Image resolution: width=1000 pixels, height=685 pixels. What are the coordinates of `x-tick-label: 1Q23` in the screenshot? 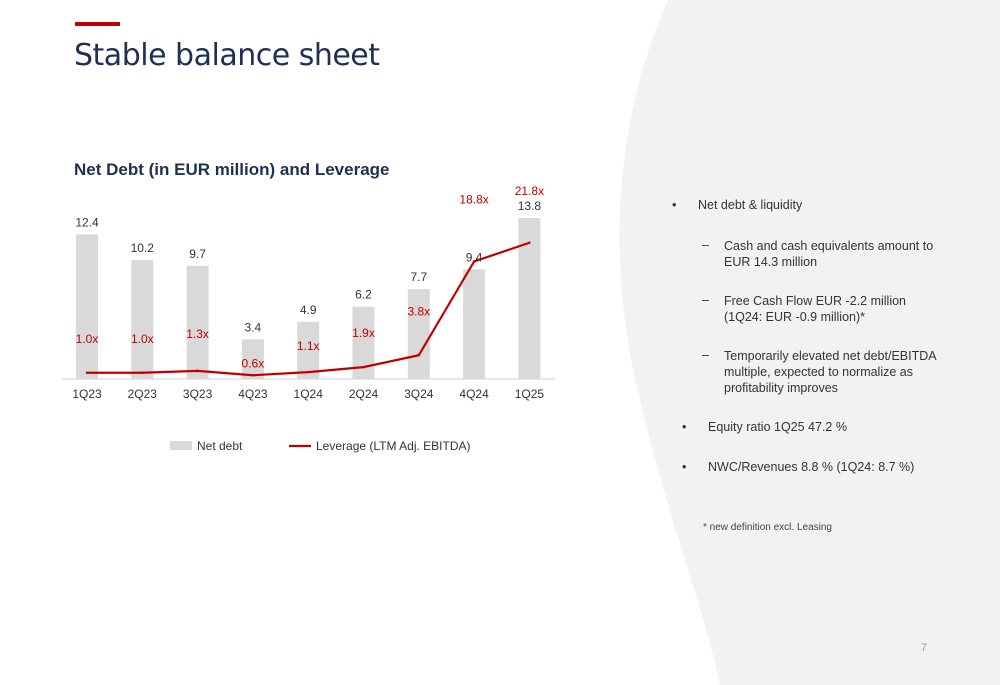 It's located at (87, 394).